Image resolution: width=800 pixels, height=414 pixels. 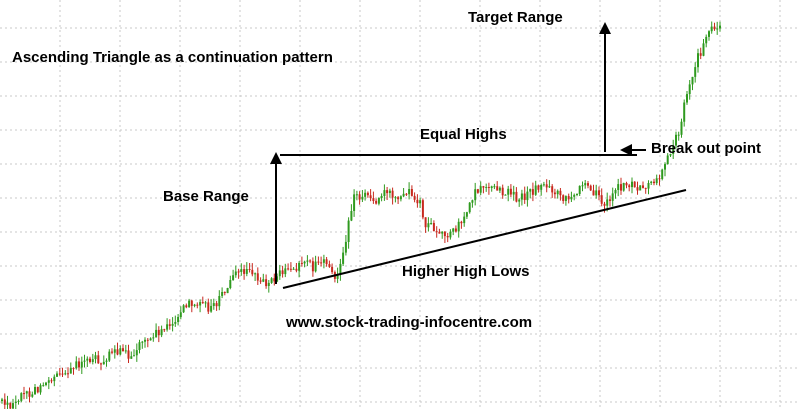 I want to click on watermark-url: www.stock-trading-infocentre.com, so click(x=408, y=322).